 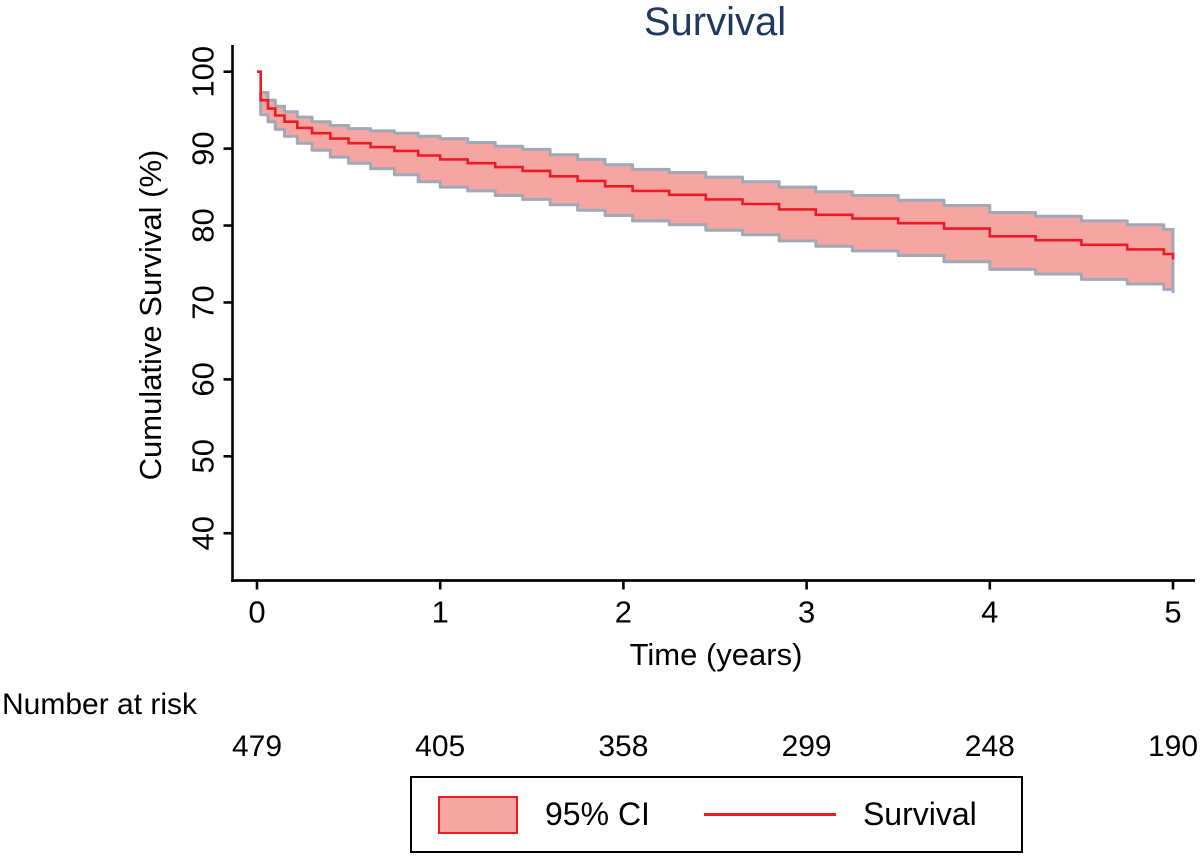 I want to click on legend: 95% CI Survival, so click(x=716, y=814).